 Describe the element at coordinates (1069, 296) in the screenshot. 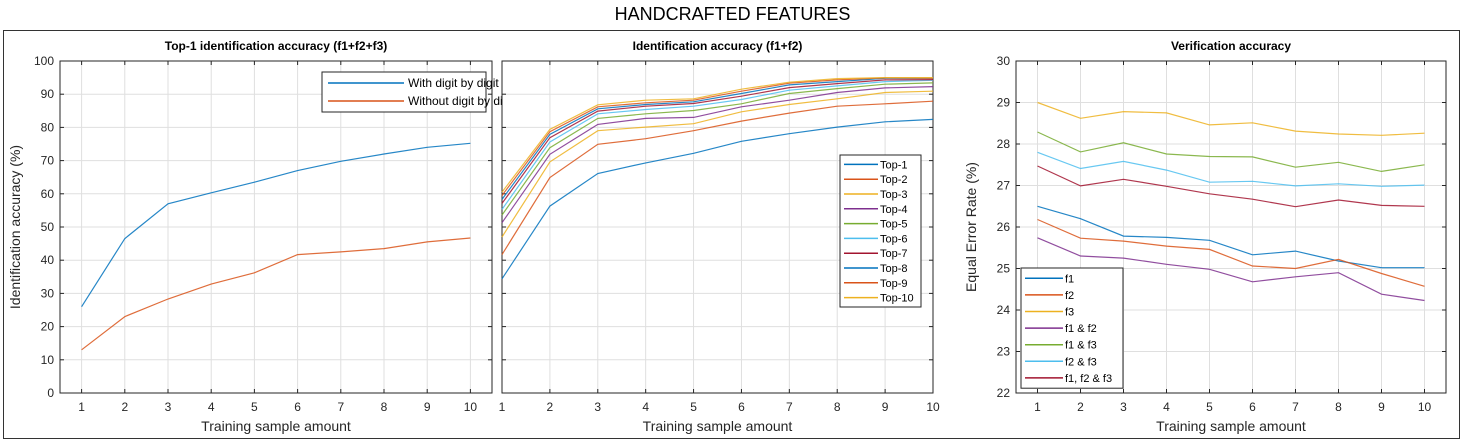

I see `legend-label: f2` at that location.